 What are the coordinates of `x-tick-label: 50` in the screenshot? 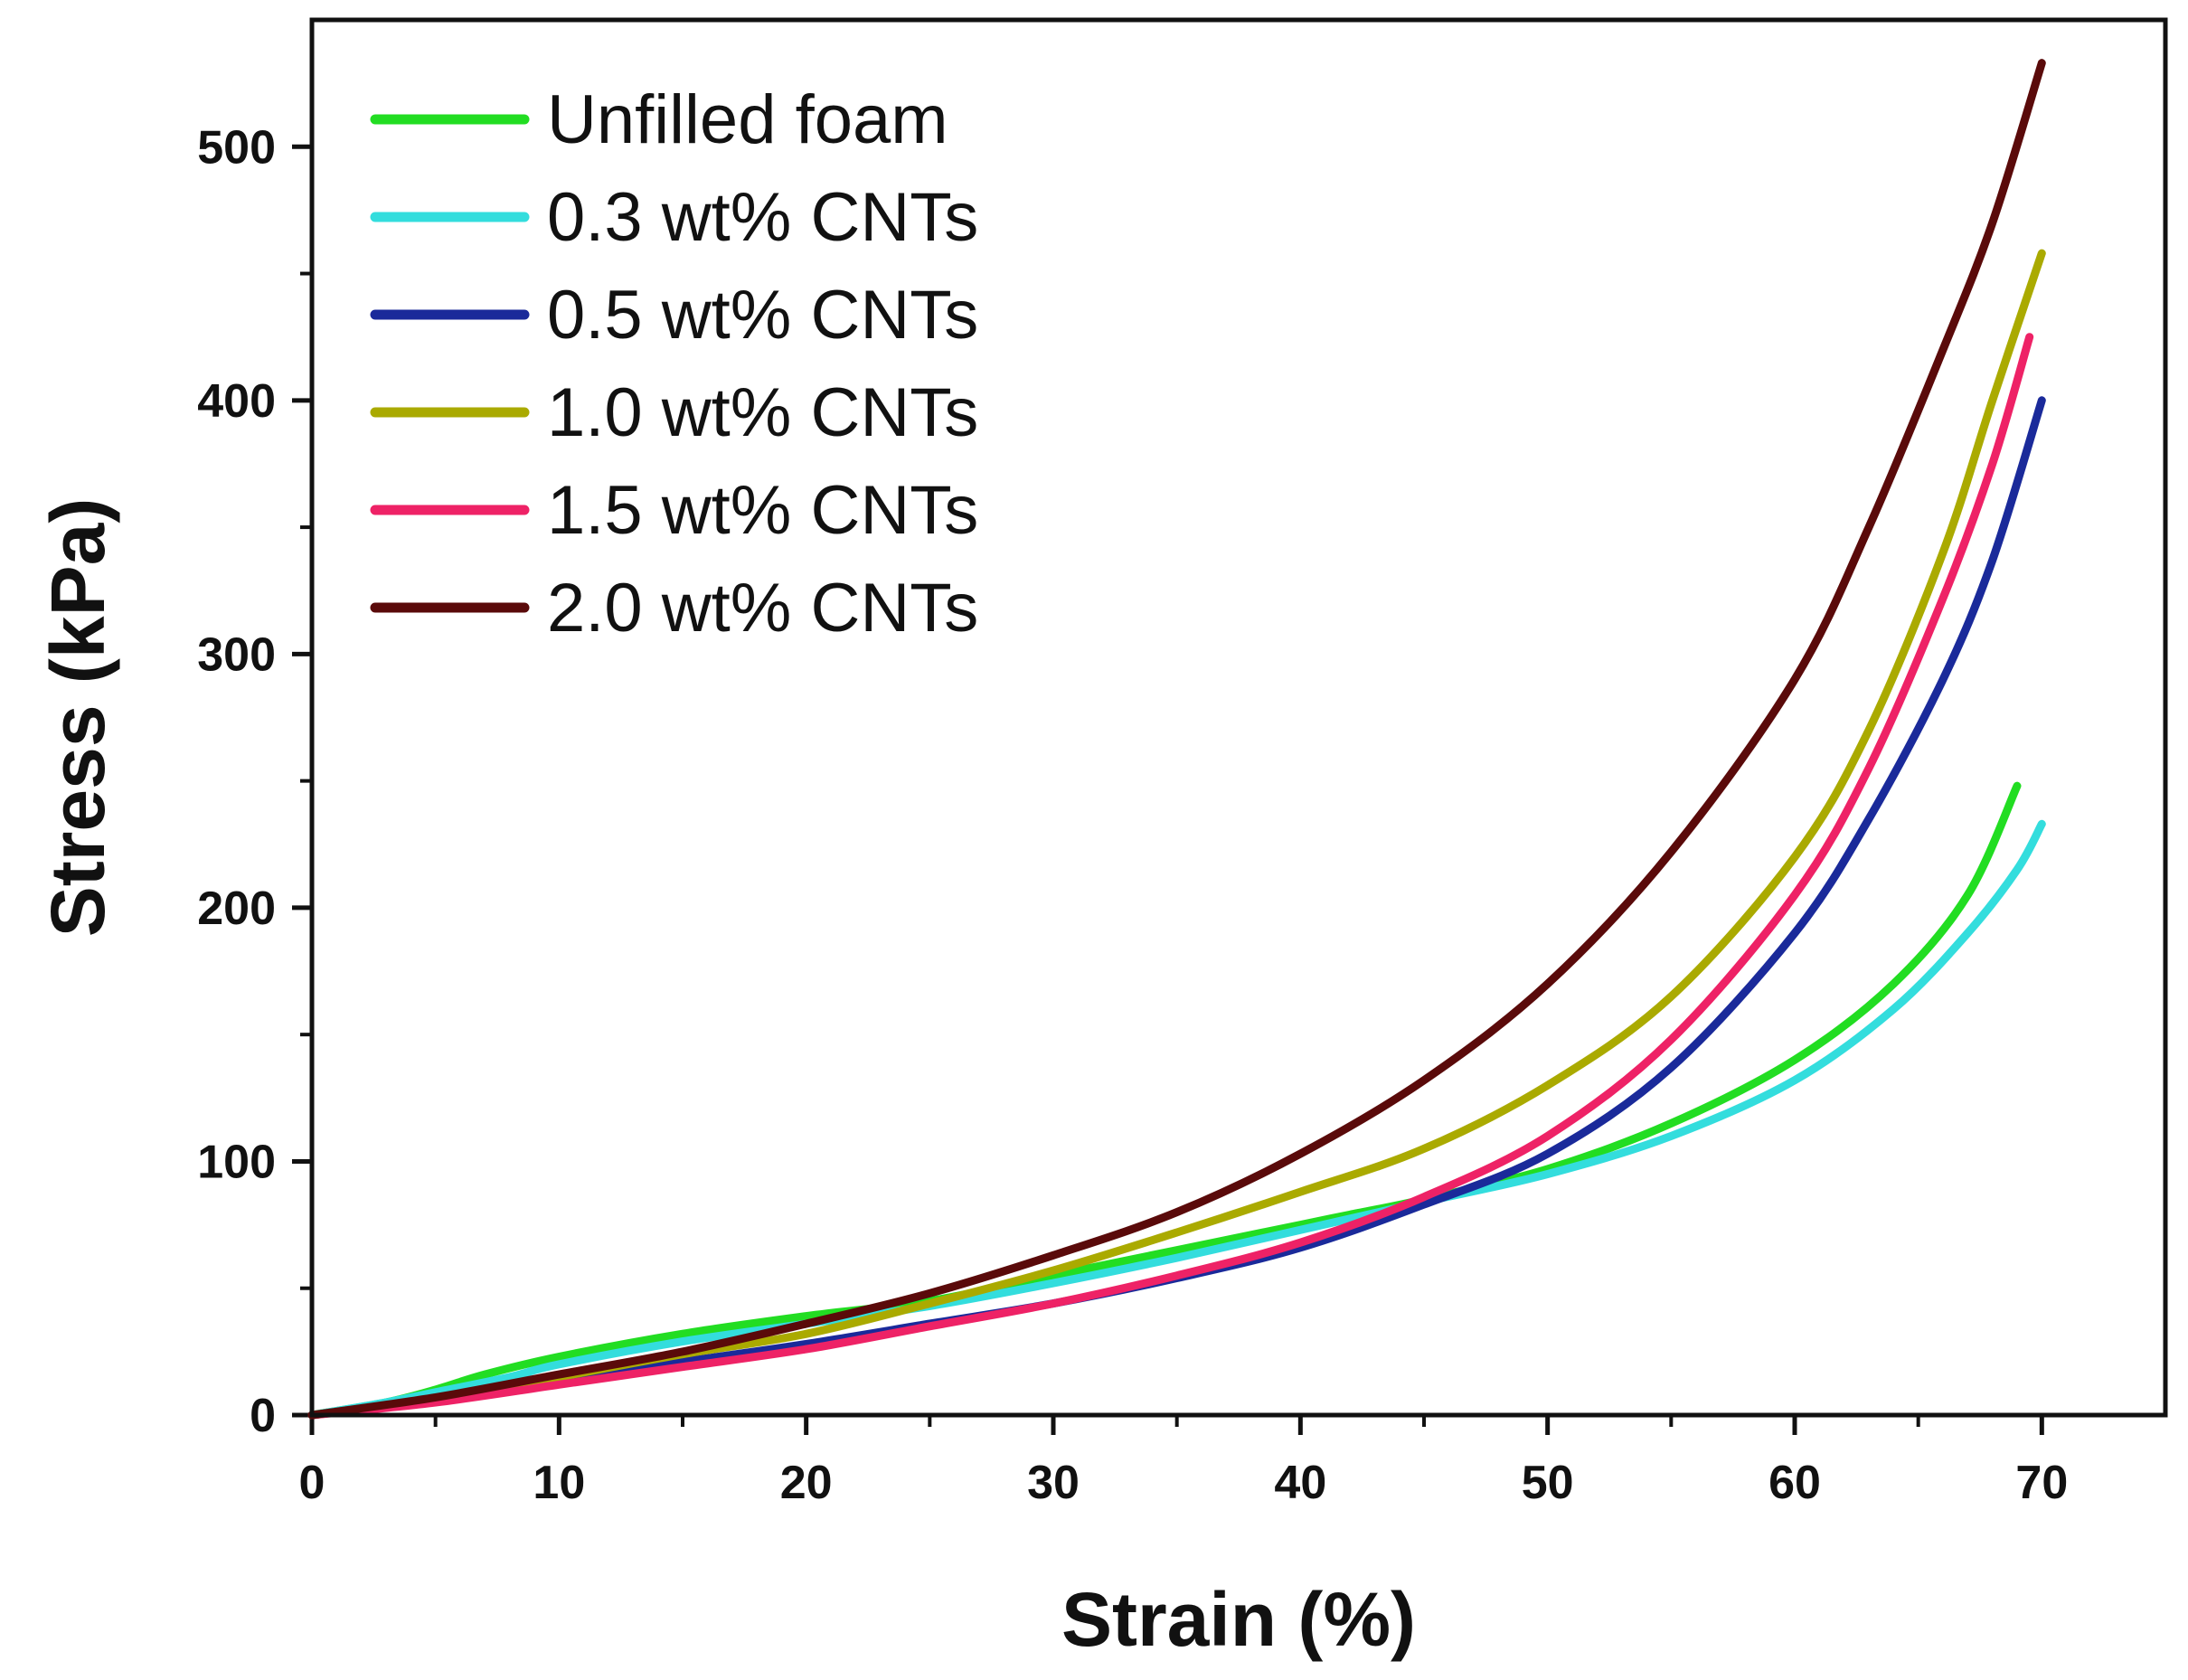 It's located at (1548, 1483).